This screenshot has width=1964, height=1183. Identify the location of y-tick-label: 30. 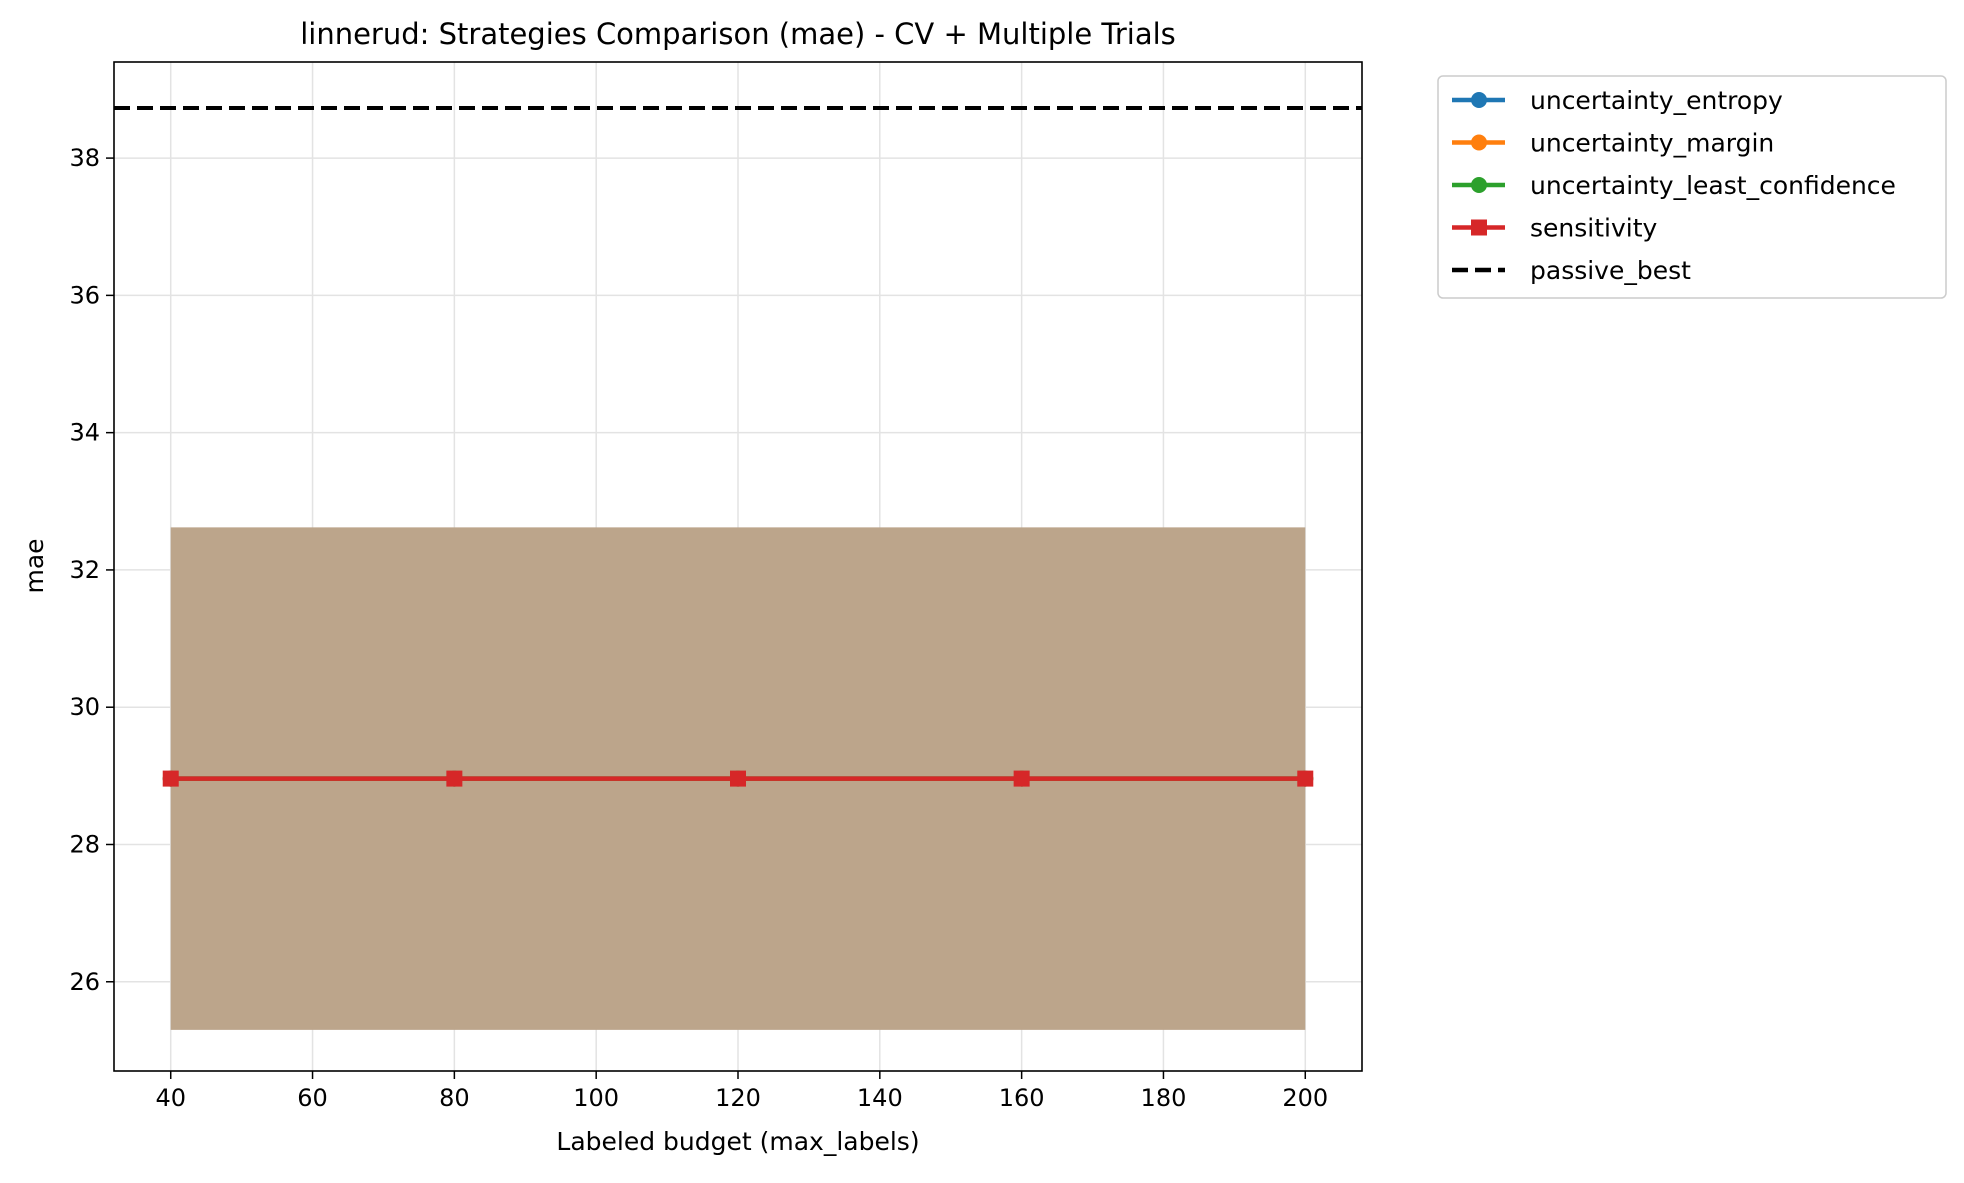
(84, 707).